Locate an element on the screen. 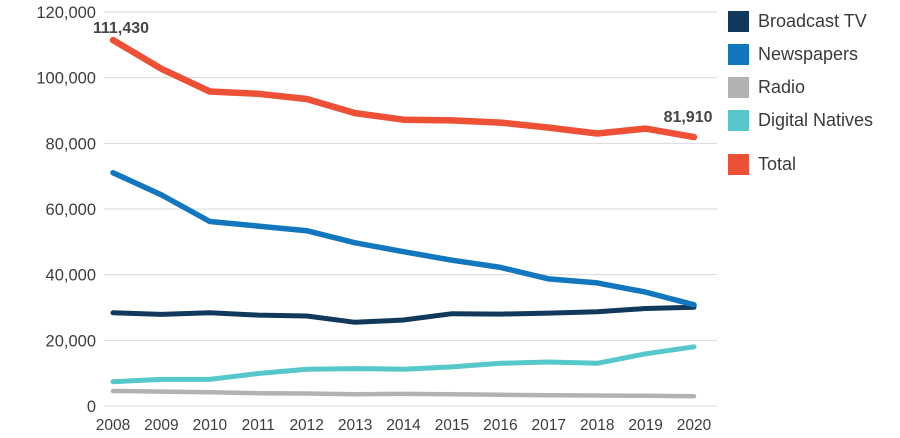 The image size is (900, 438). legend-label: Radio is located at coordinates (782, 87).